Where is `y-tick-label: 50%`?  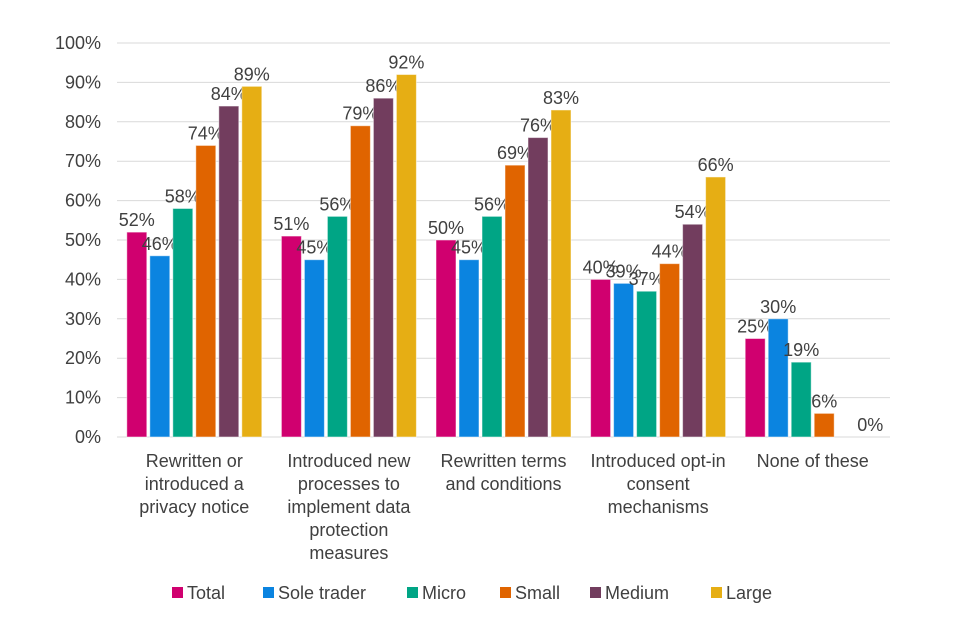
y-tick-label: 50% is located at coordinates (83, 240).